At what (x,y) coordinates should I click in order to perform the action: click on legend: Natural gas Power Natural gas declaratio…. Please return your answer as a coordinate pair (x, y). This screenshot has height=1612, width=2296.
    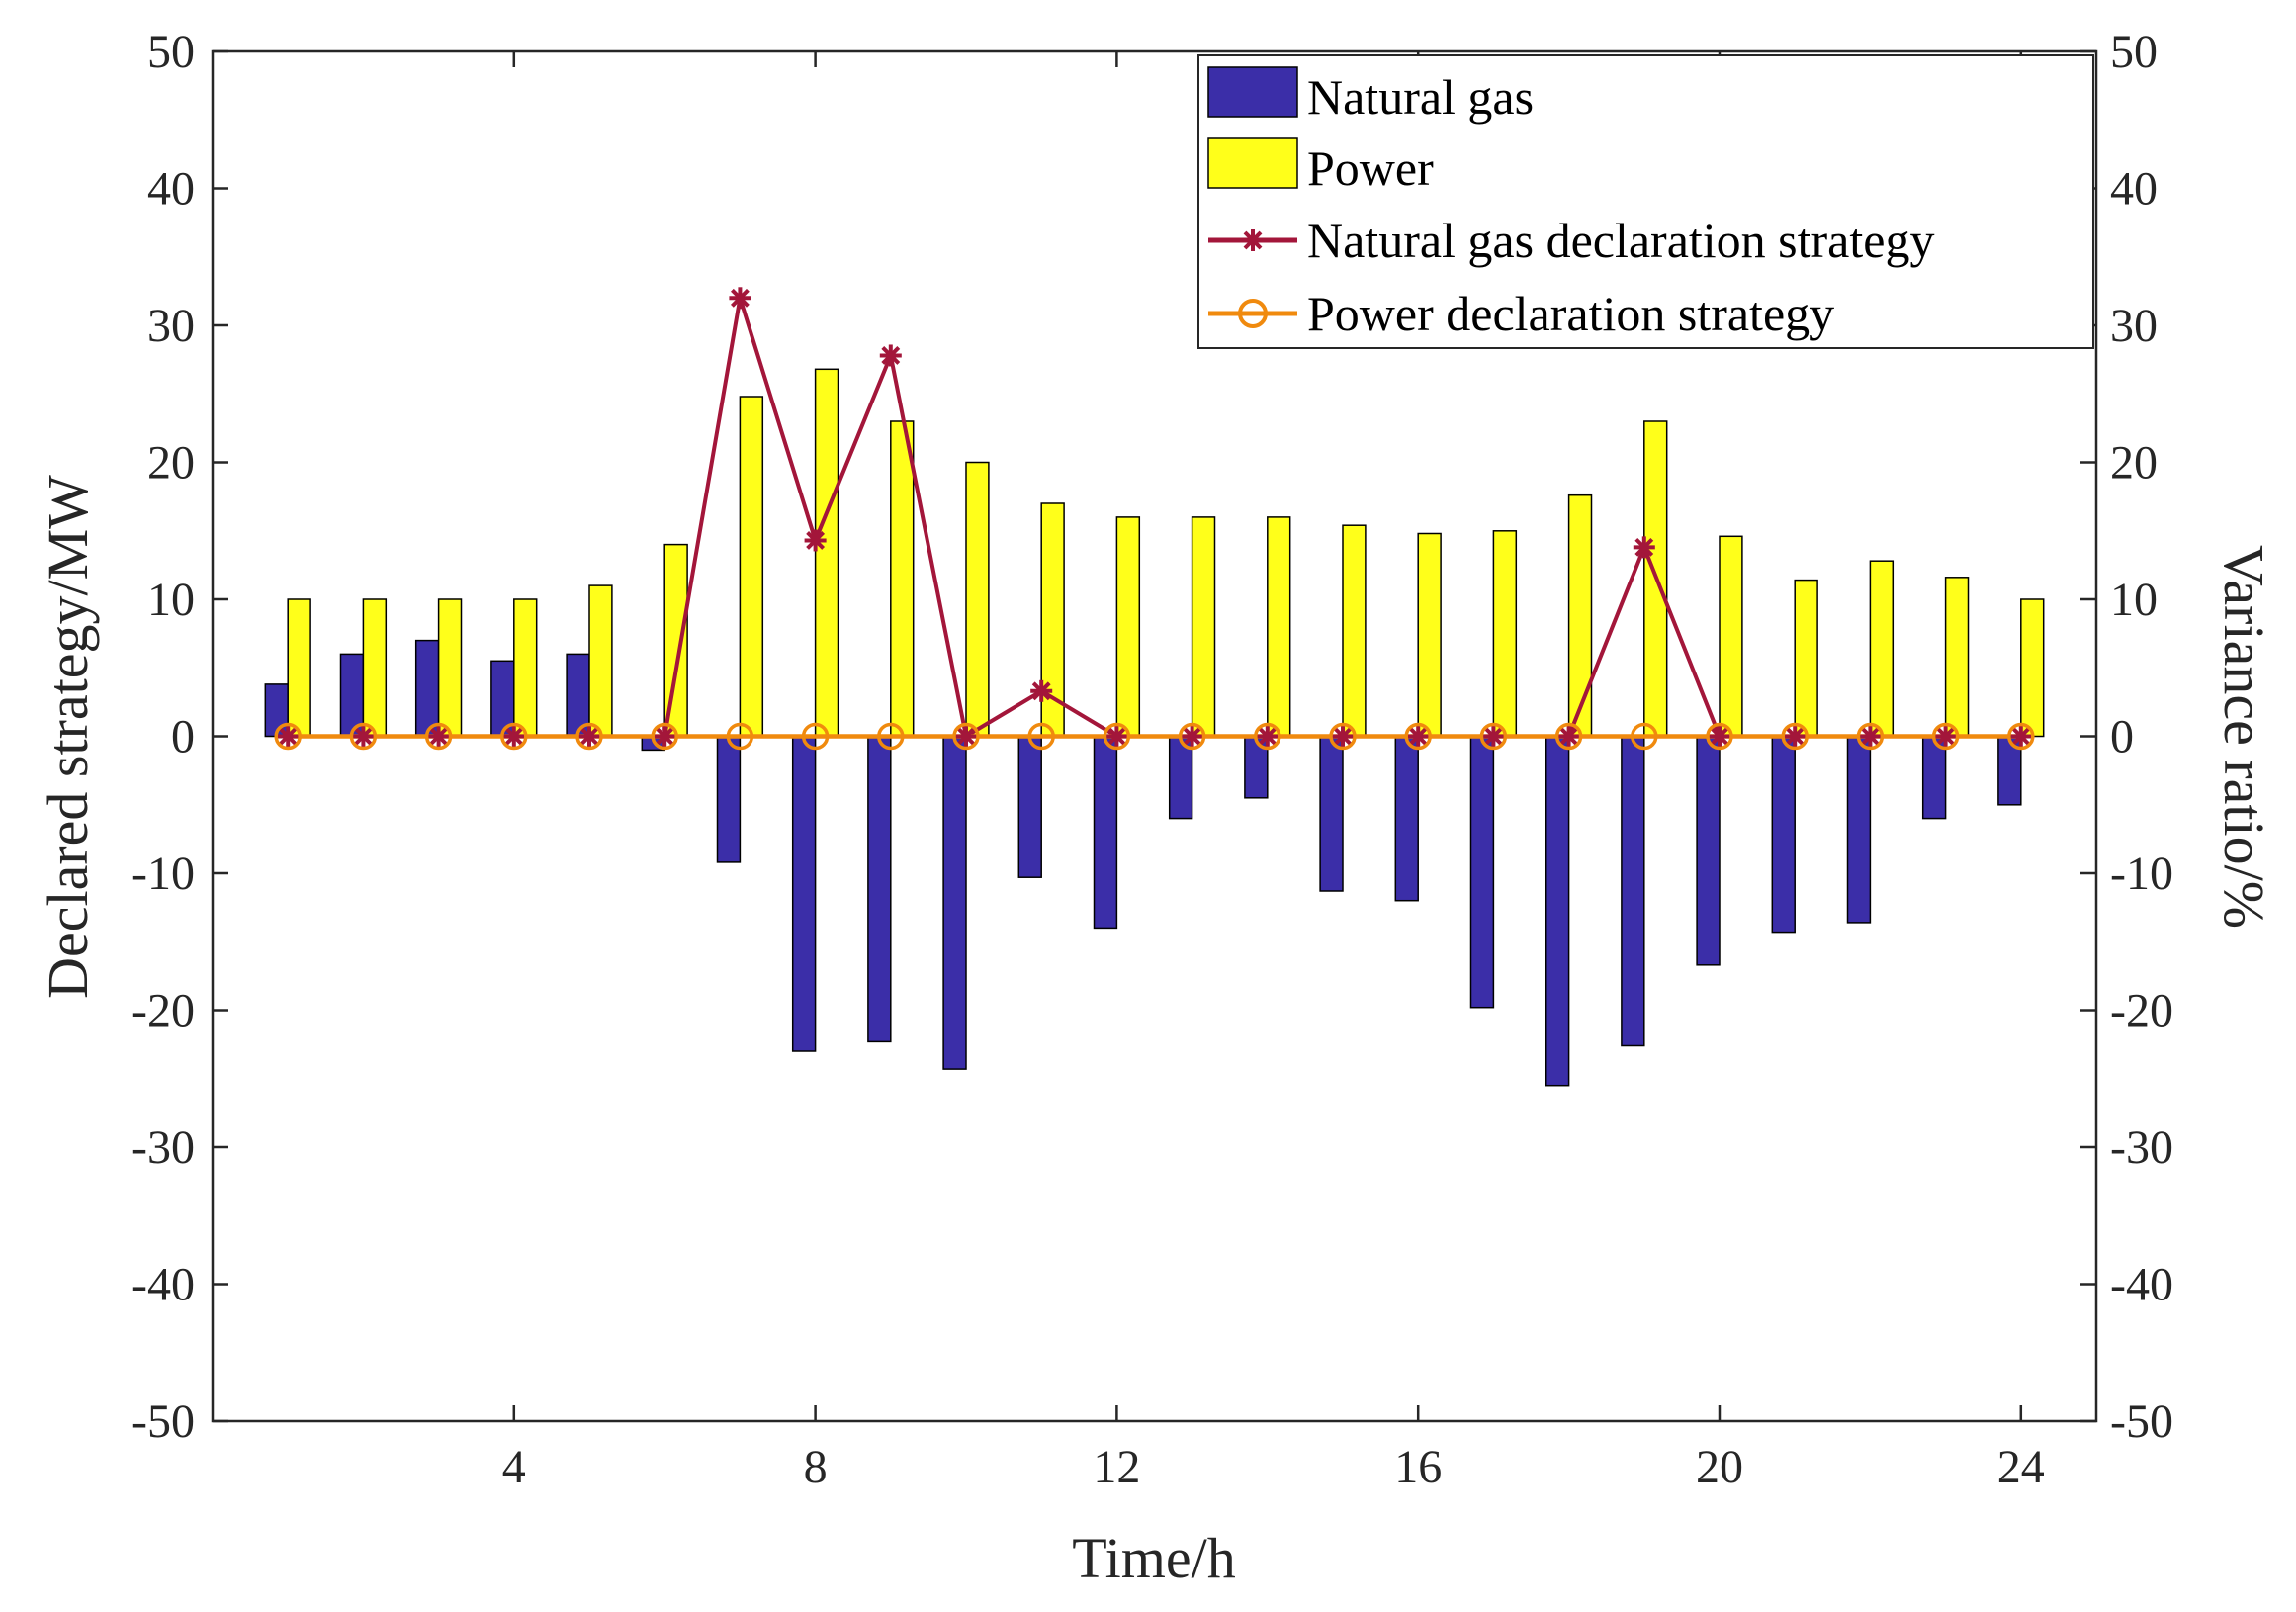
    Looking at the image, I should click on (1645, 201).